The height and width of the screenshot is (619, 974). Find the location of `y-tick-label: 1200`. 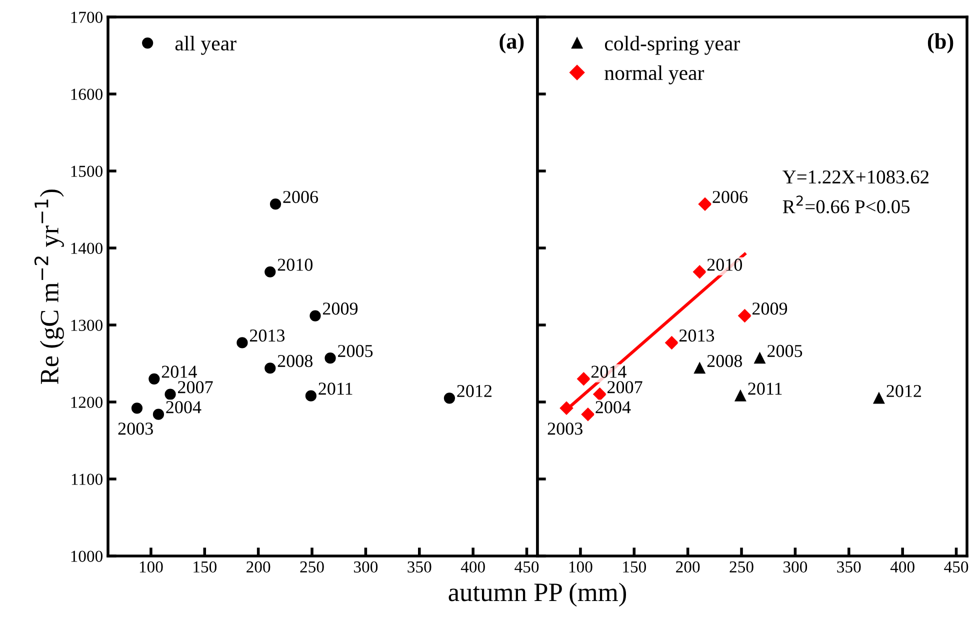

y-tick-label: 1200 is located at coordinates (87, 402).